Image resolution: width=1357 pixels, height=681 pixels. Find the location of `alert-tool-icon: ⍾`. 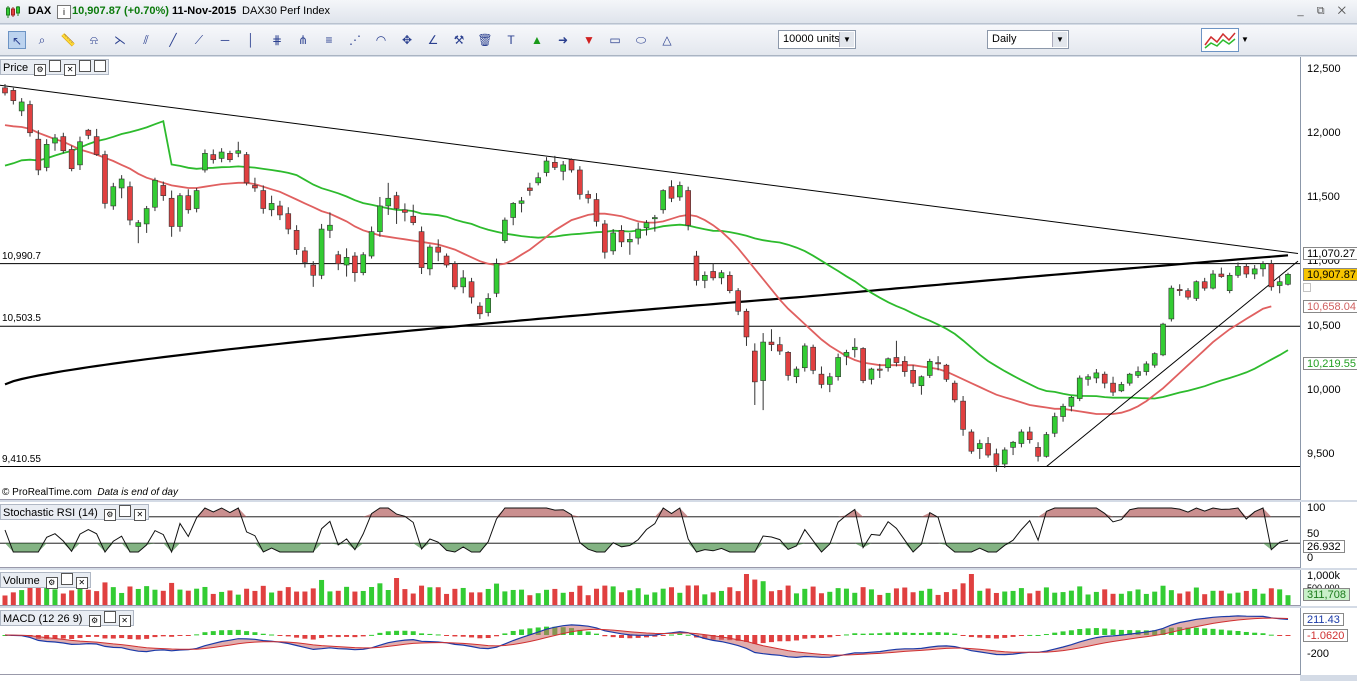

alert-tool-icon: ⍾ is located at coordinates (94, 40).